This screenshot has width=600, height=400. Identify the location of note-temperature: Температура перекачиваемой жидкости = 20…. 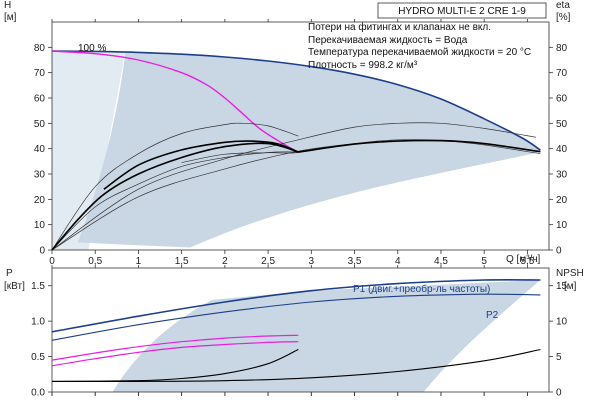
(419, 52).